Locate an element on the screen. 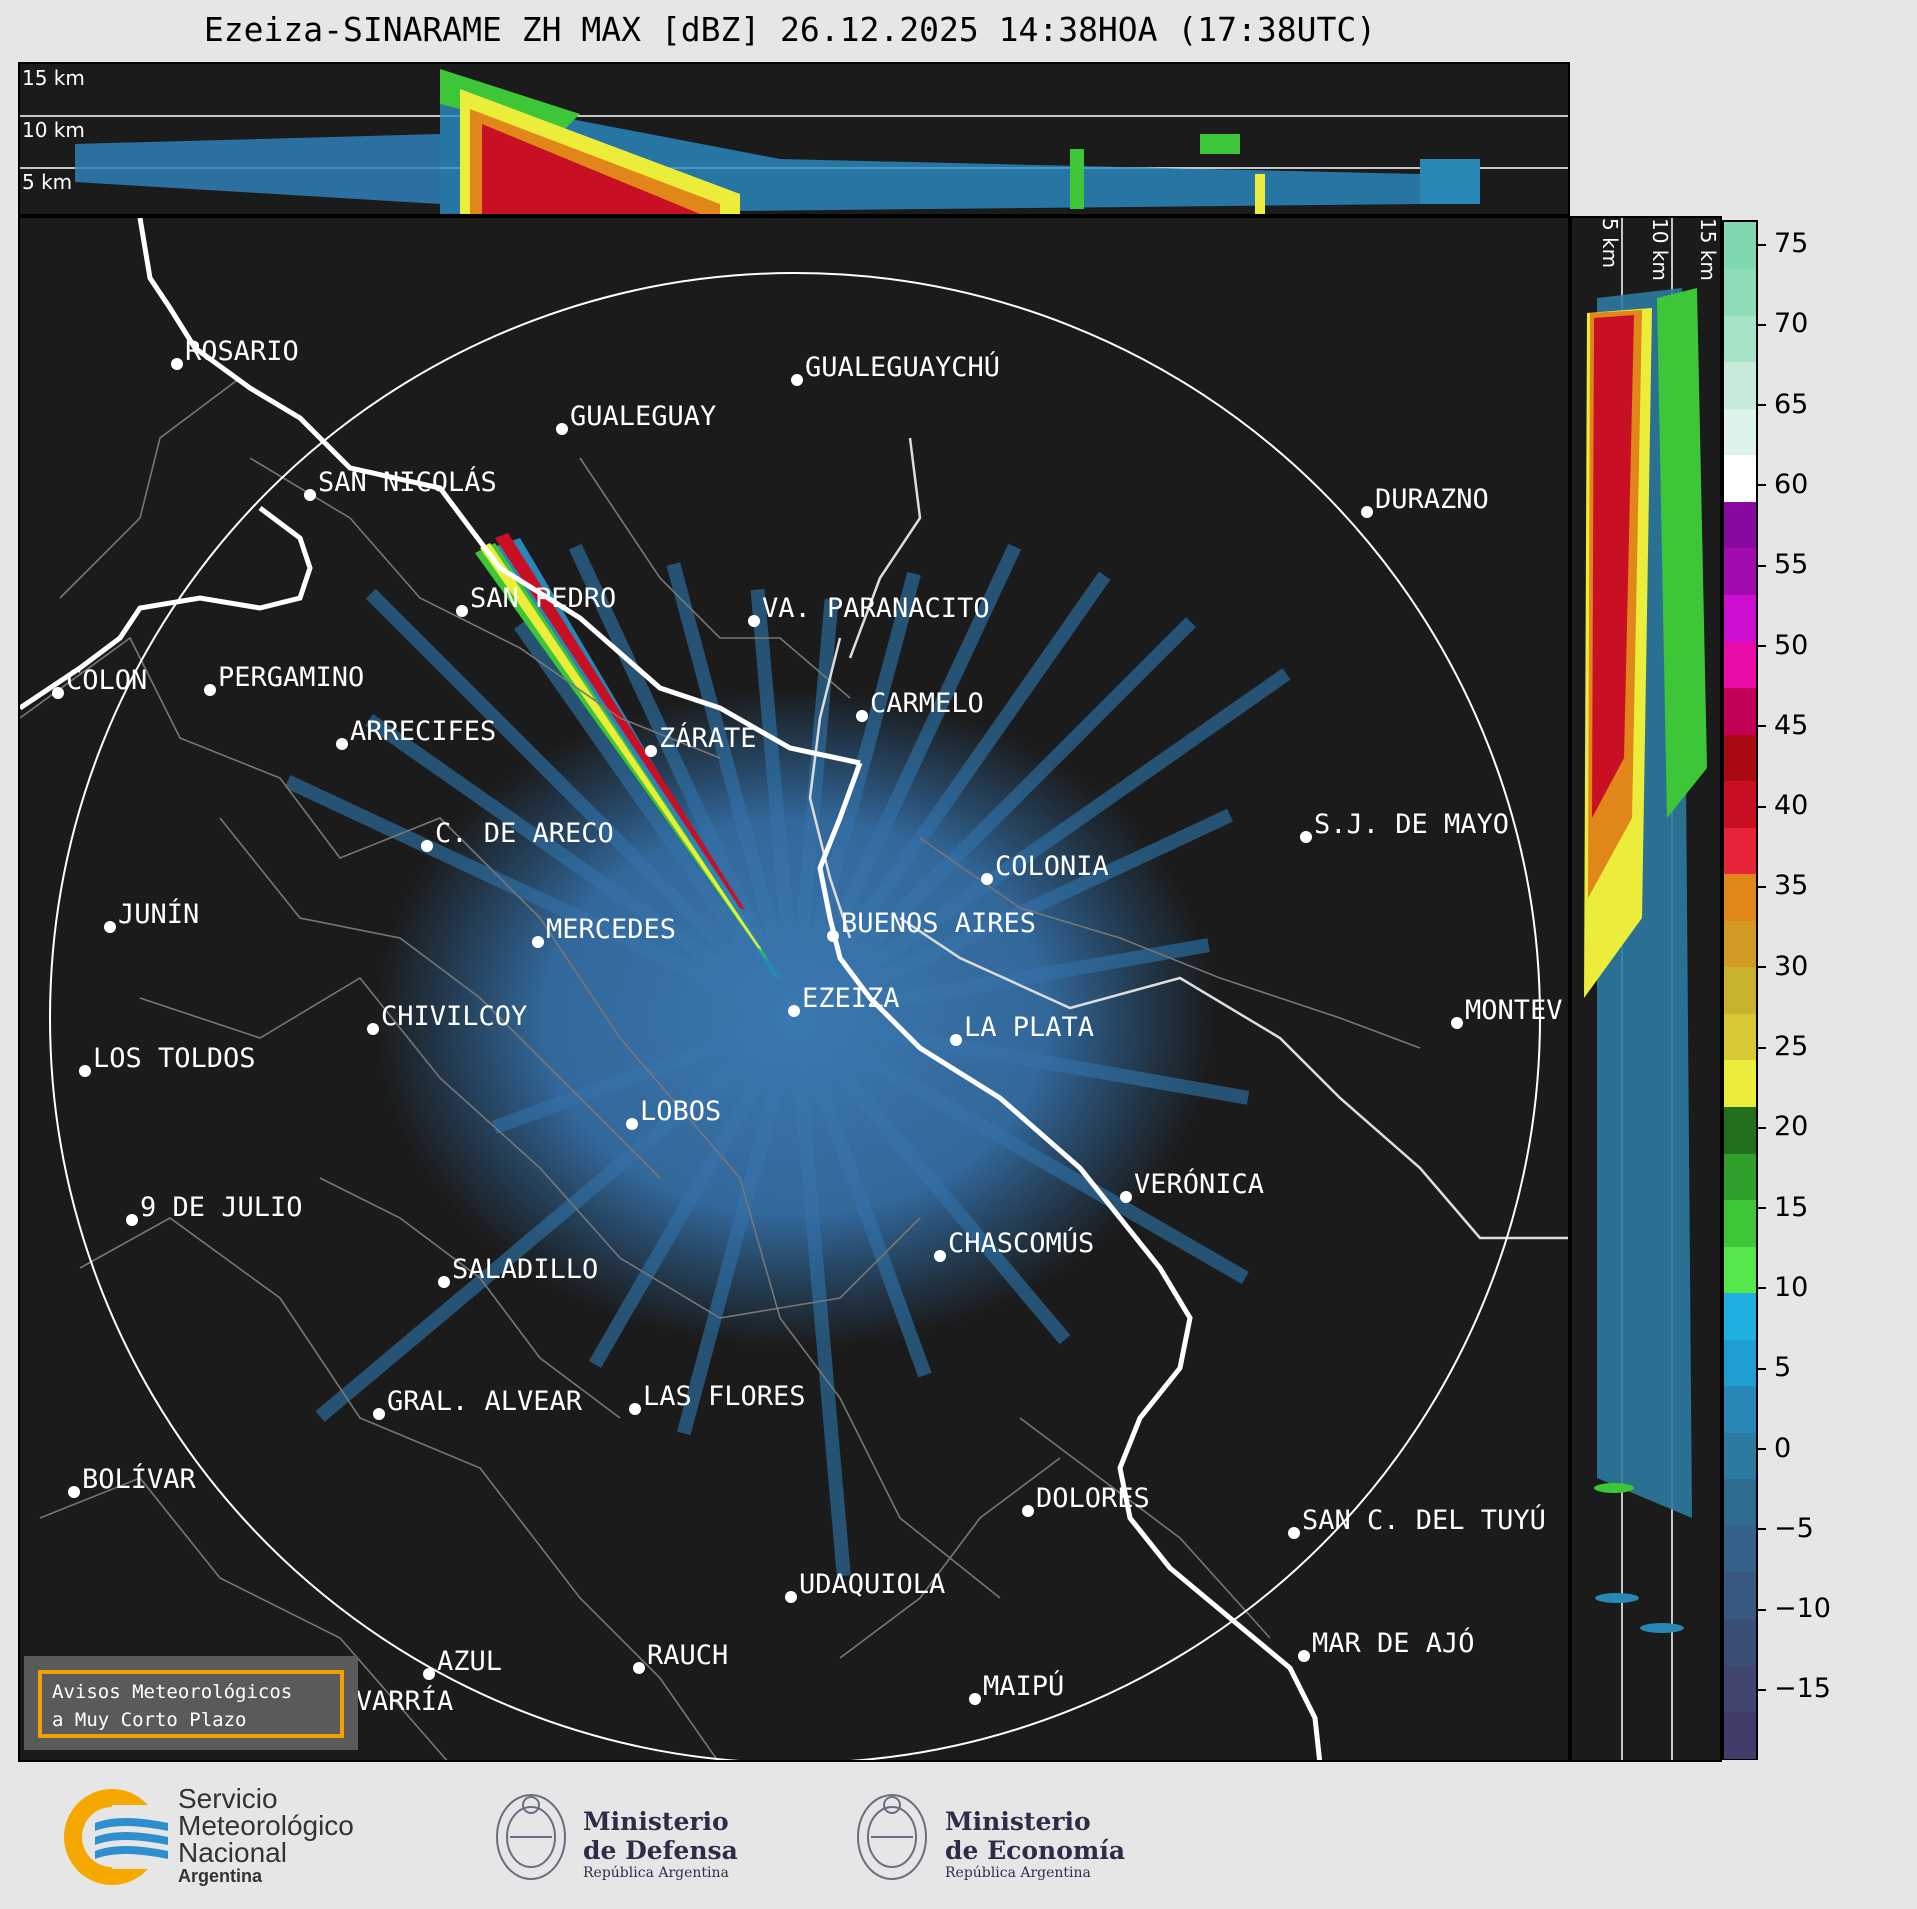 The image size is (1917, 1909). side-cross-section-panel: 5 km 10 km 15 km is located at coordinates (1646, 989).